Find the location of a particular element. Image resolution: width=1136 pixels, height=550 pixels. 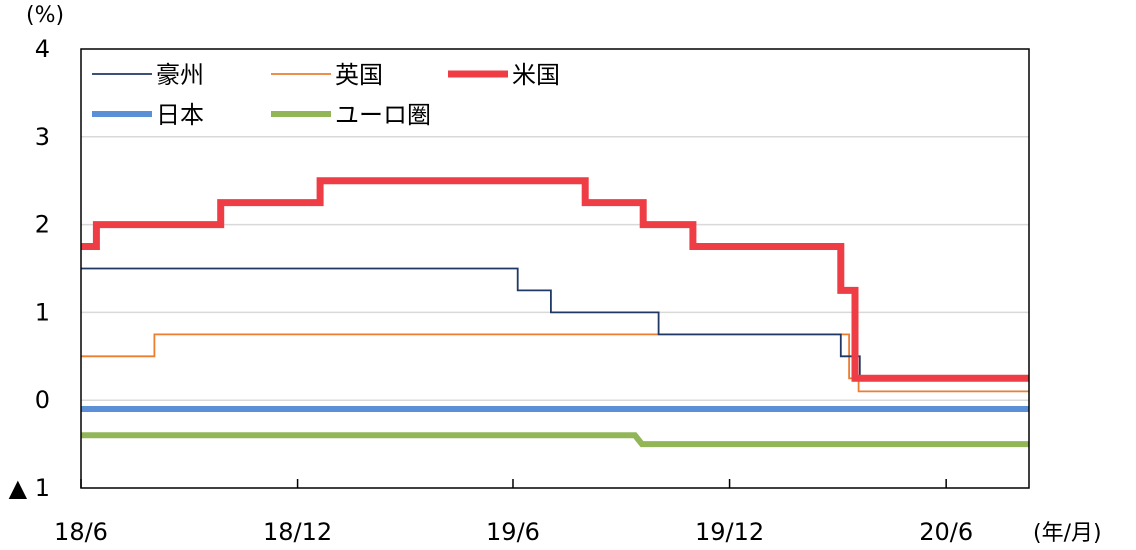

x-tick-label: 19/6 is located at coordinates (513, 532).